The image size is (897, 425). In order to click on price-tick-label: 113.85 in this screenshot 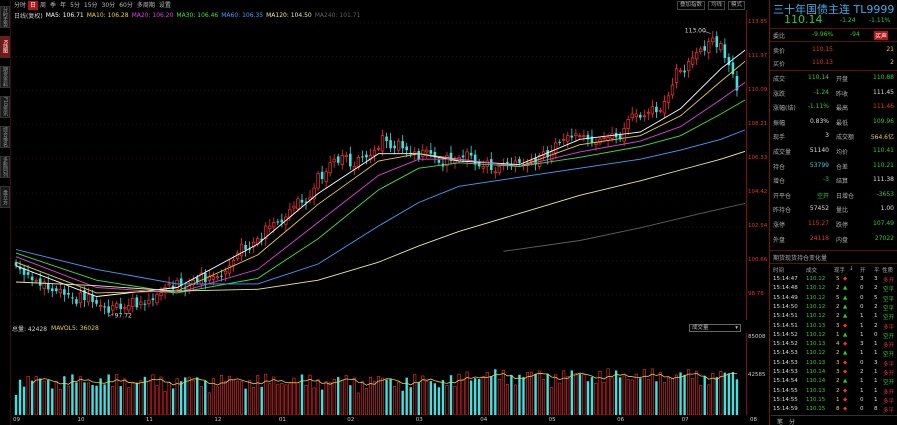, I will do `click(758, 21)`.